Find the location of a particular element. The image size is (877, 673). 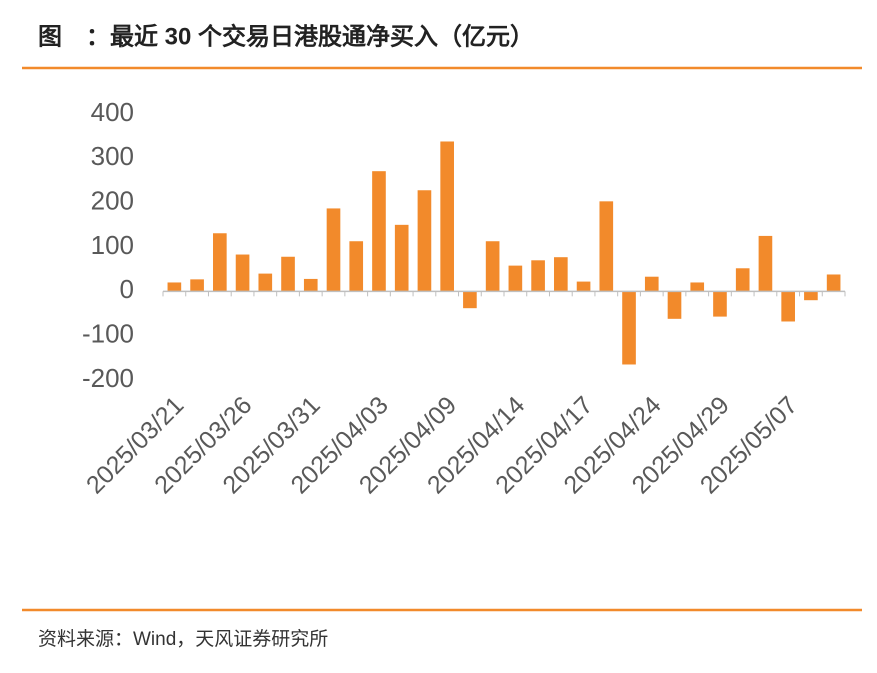

y-tick-label: 300 is located at coordinates (112, 156).